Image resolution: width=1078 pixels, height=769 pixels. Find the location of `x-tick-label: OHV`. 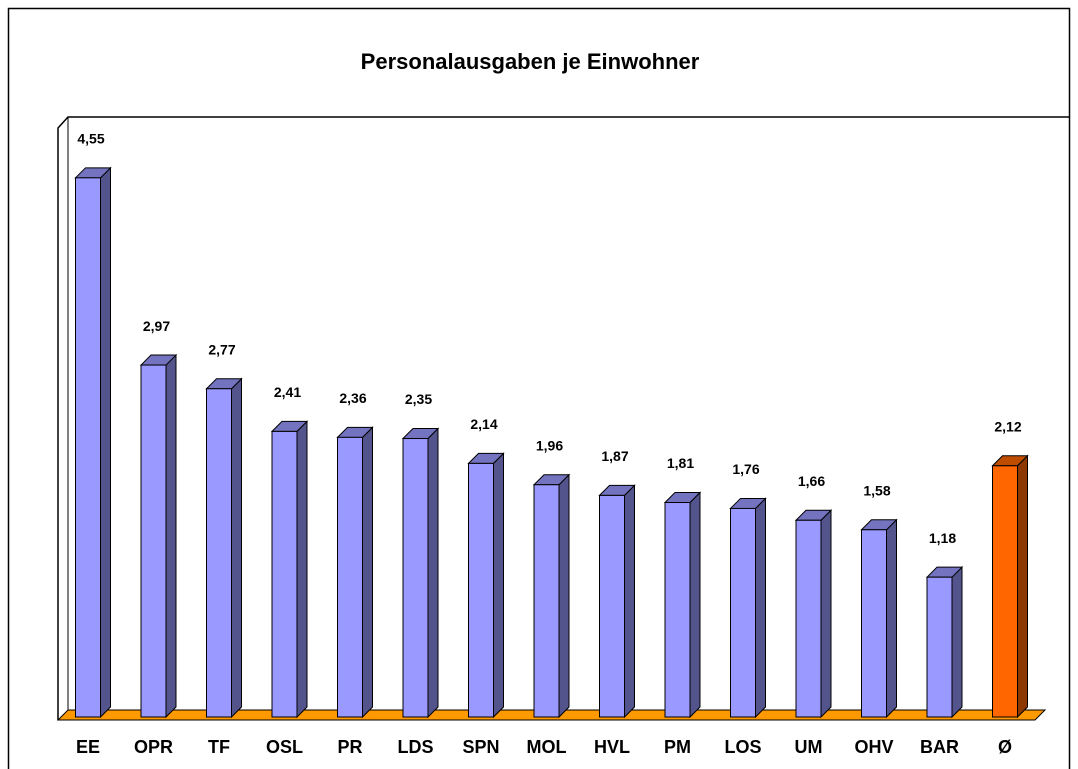

x-tick-label: OHV is located at coordinates (873, 747).